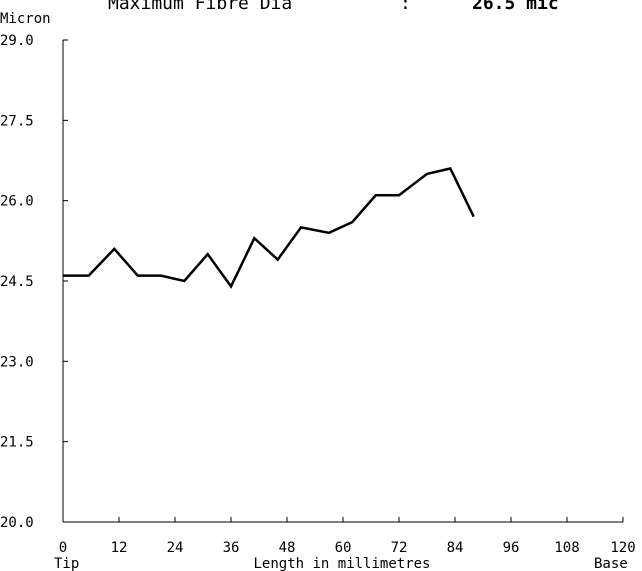  I want to click on chart-title-text: Maximum Fibre Dia, so click(200, 7).